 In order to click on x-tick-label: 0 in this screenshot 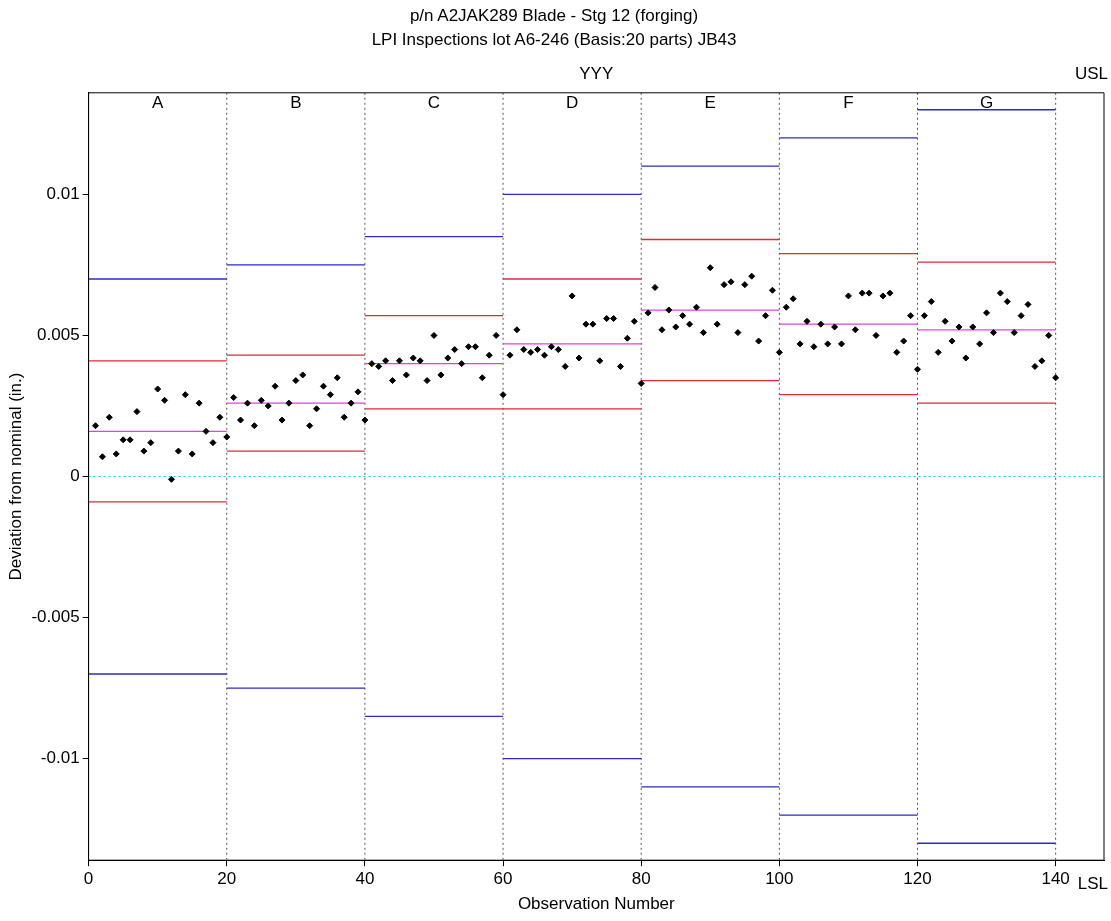, I will do `click(88, 879)`.